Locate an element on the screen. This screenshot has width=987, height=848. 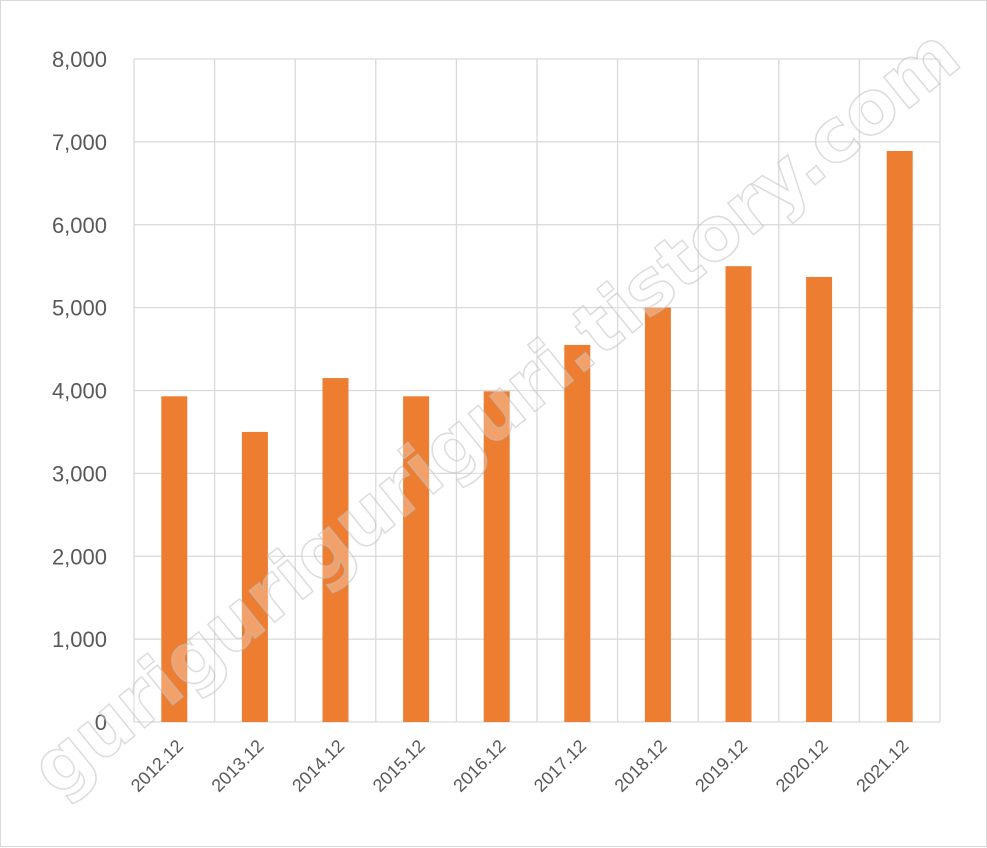
x-tick-label: 2015.12 is located at coordinates (399, 766).